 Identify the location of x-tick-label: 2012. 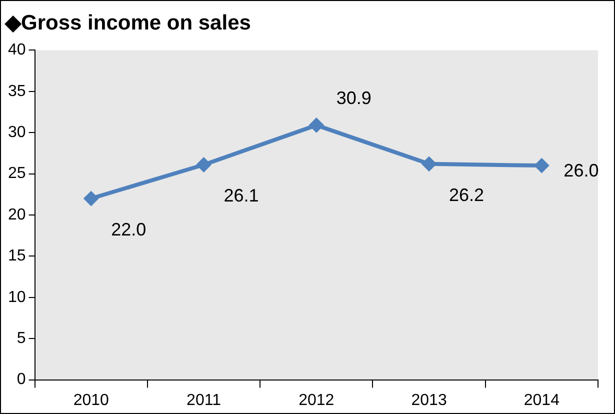
(316, 400).